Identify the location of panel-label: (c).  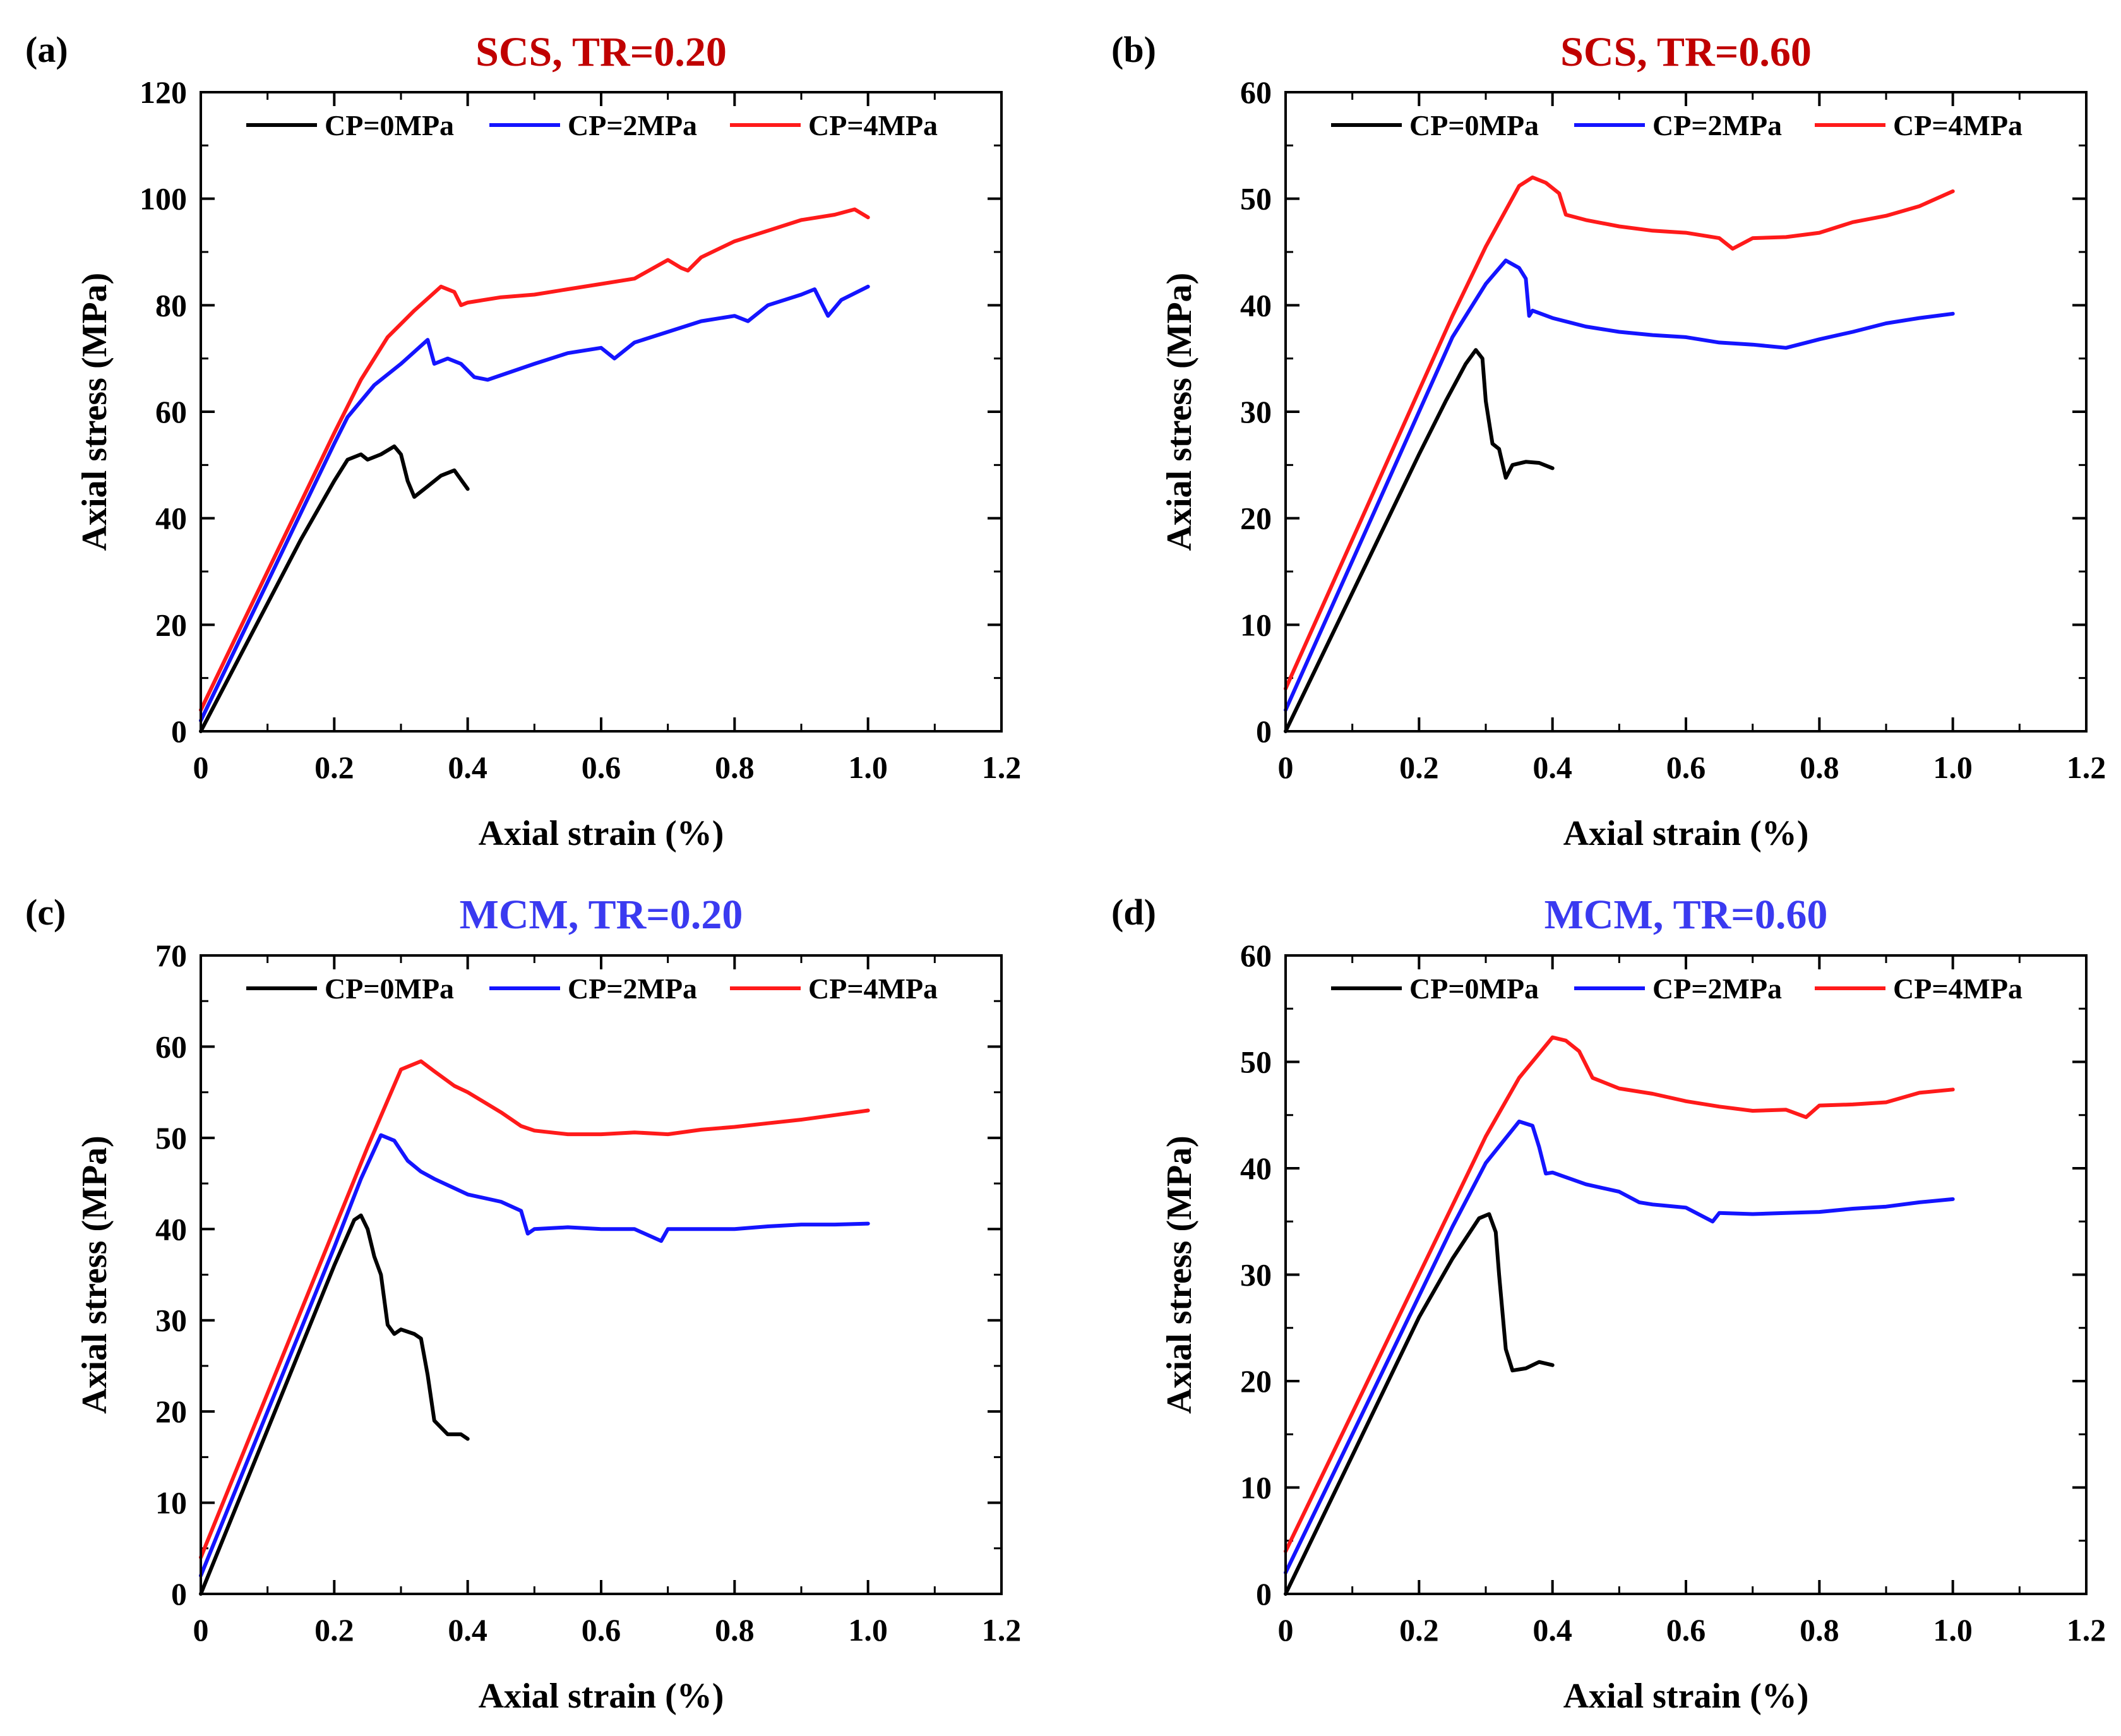
(45, 913).